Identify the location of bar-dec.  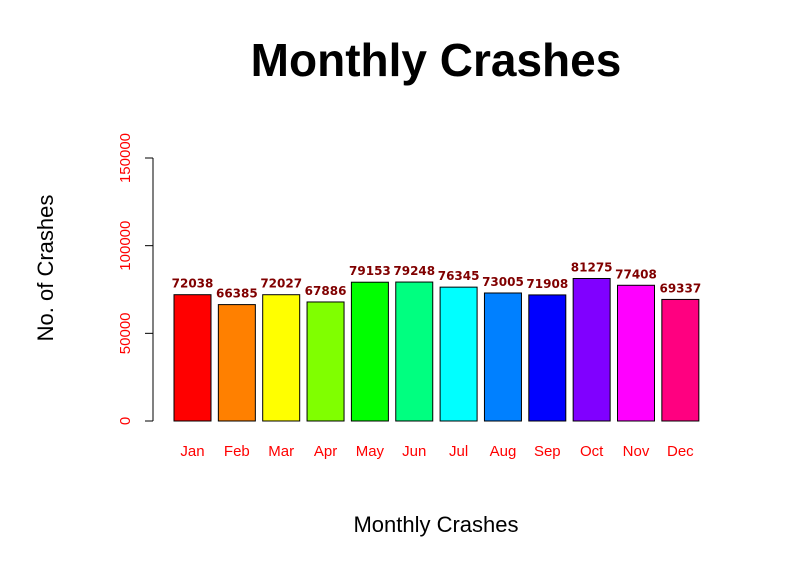
(680, 360).